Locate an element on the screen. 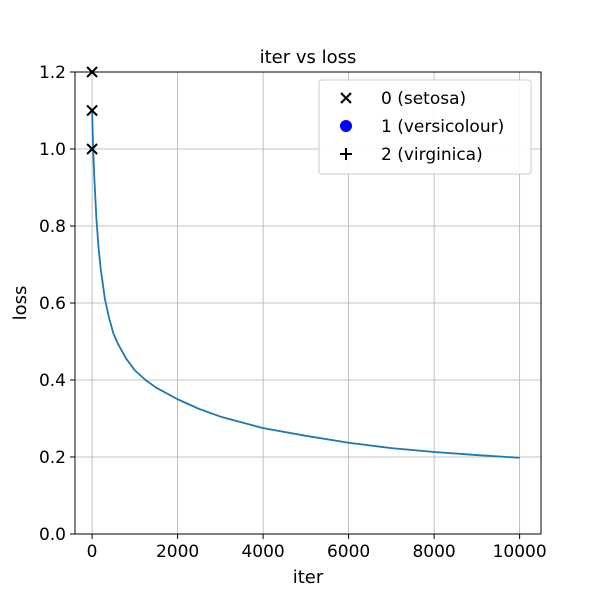 This screenshot has width=600, height=604. legend-marker-stroke is located at coordinates (346, 98).